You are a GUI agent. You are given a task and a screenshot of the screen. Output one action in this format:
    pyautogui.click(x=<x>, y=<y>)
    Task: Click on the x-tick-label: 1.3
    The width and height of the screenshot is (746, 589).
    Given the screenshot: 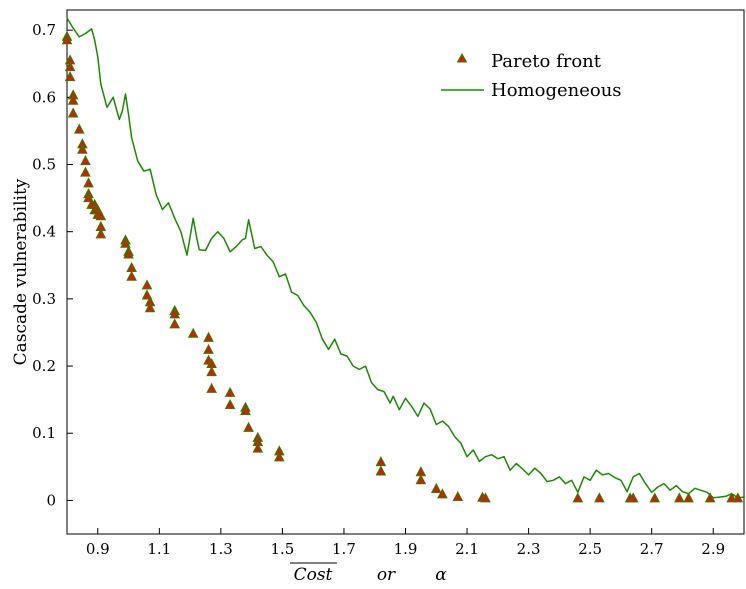 What is the action you would take?
    pyautogui.click(x=221, y=549)
    